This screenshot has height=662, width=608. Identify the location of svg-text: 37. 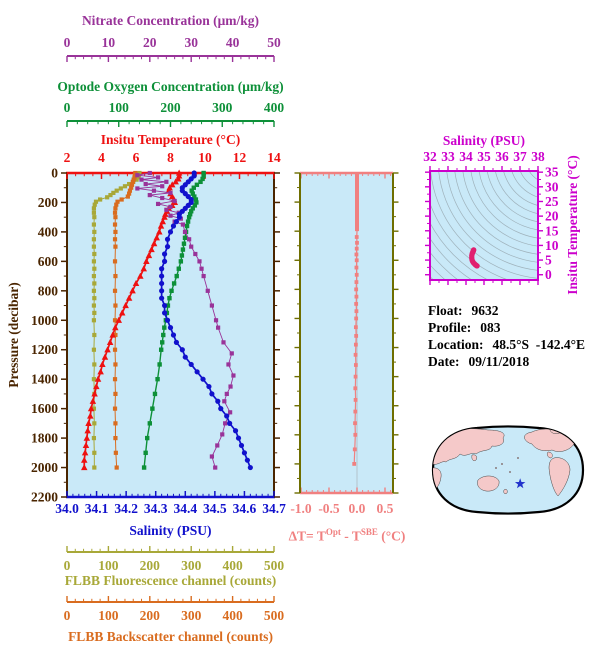
(520, 156).